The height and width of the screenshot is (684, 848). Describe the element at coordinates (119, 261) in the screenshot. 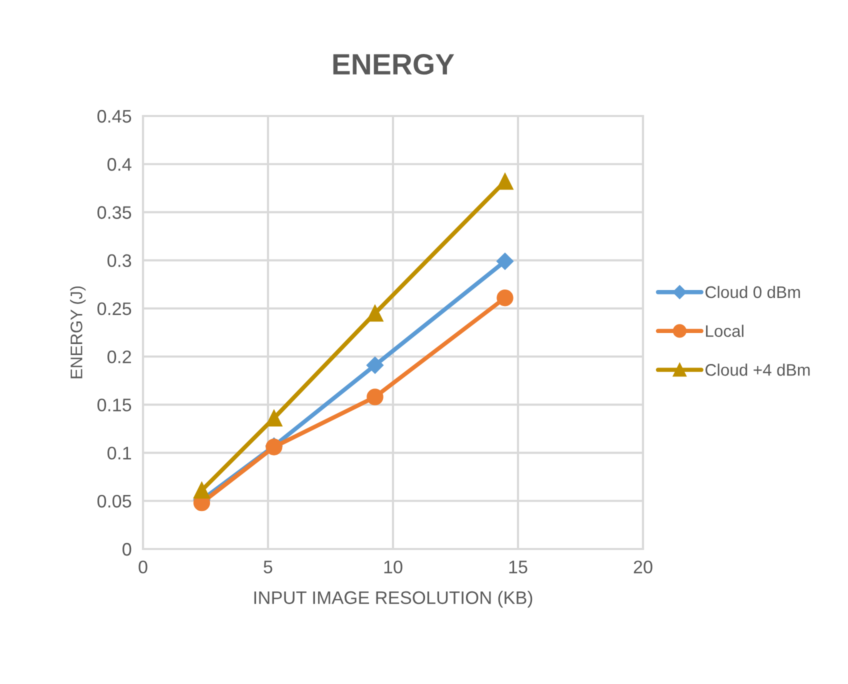

I see `y-tick-label: 0.3` at that location.